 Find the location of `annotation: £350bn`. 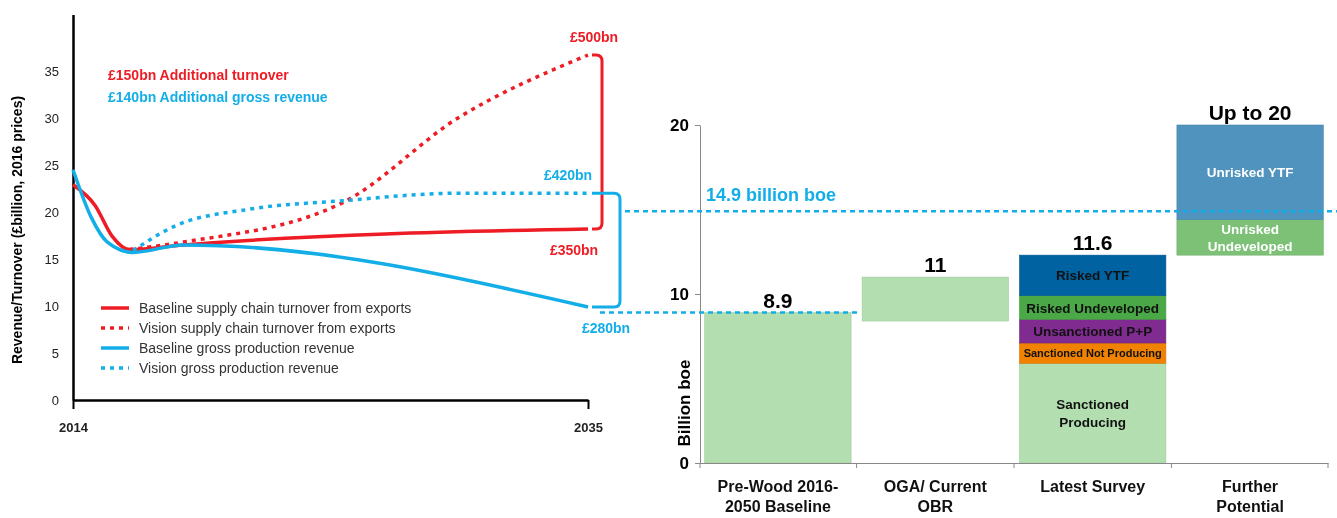

annotation: £350bn is located at coordinates (574, 249).